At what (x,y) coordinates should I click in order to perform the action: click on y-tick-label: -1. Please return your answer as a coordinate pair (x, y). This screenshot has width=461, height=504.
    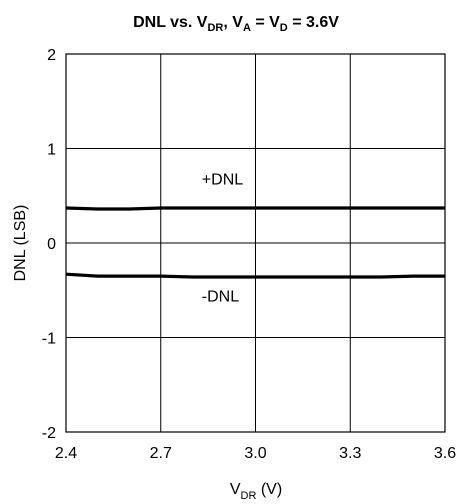
    Looking at the image, I should click on (49, 339).